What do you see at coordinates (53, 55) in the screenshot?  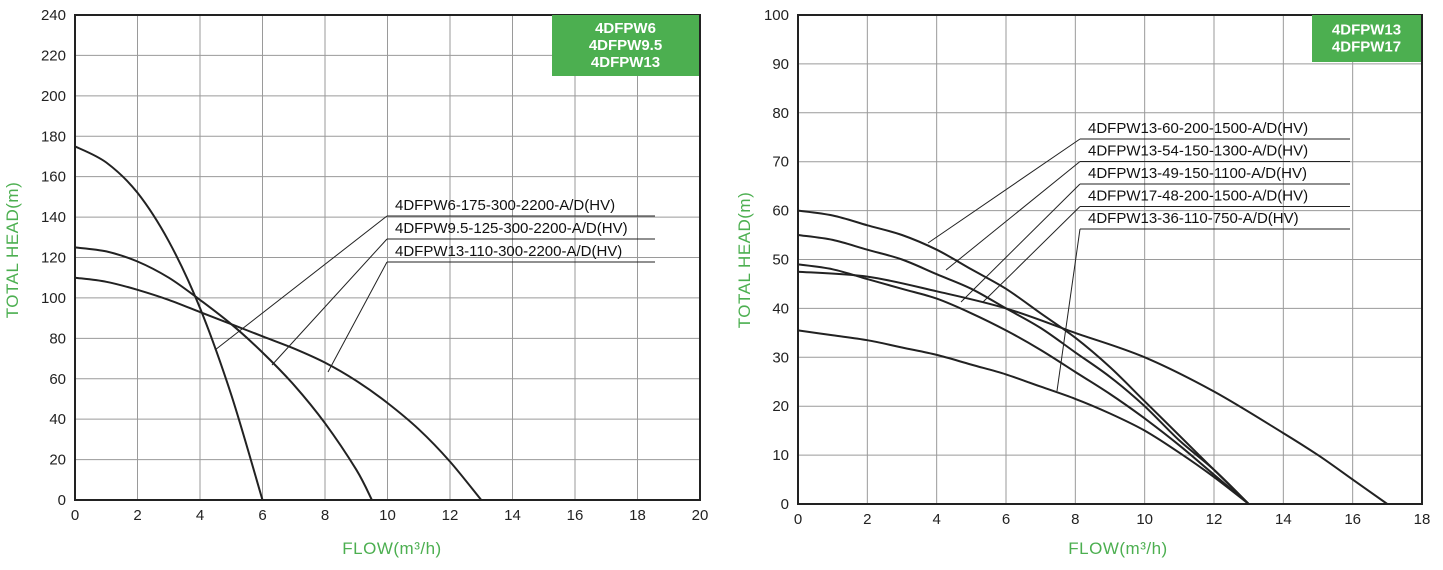 I see `y-tick-label: 220` at bounding box center [53, 55].